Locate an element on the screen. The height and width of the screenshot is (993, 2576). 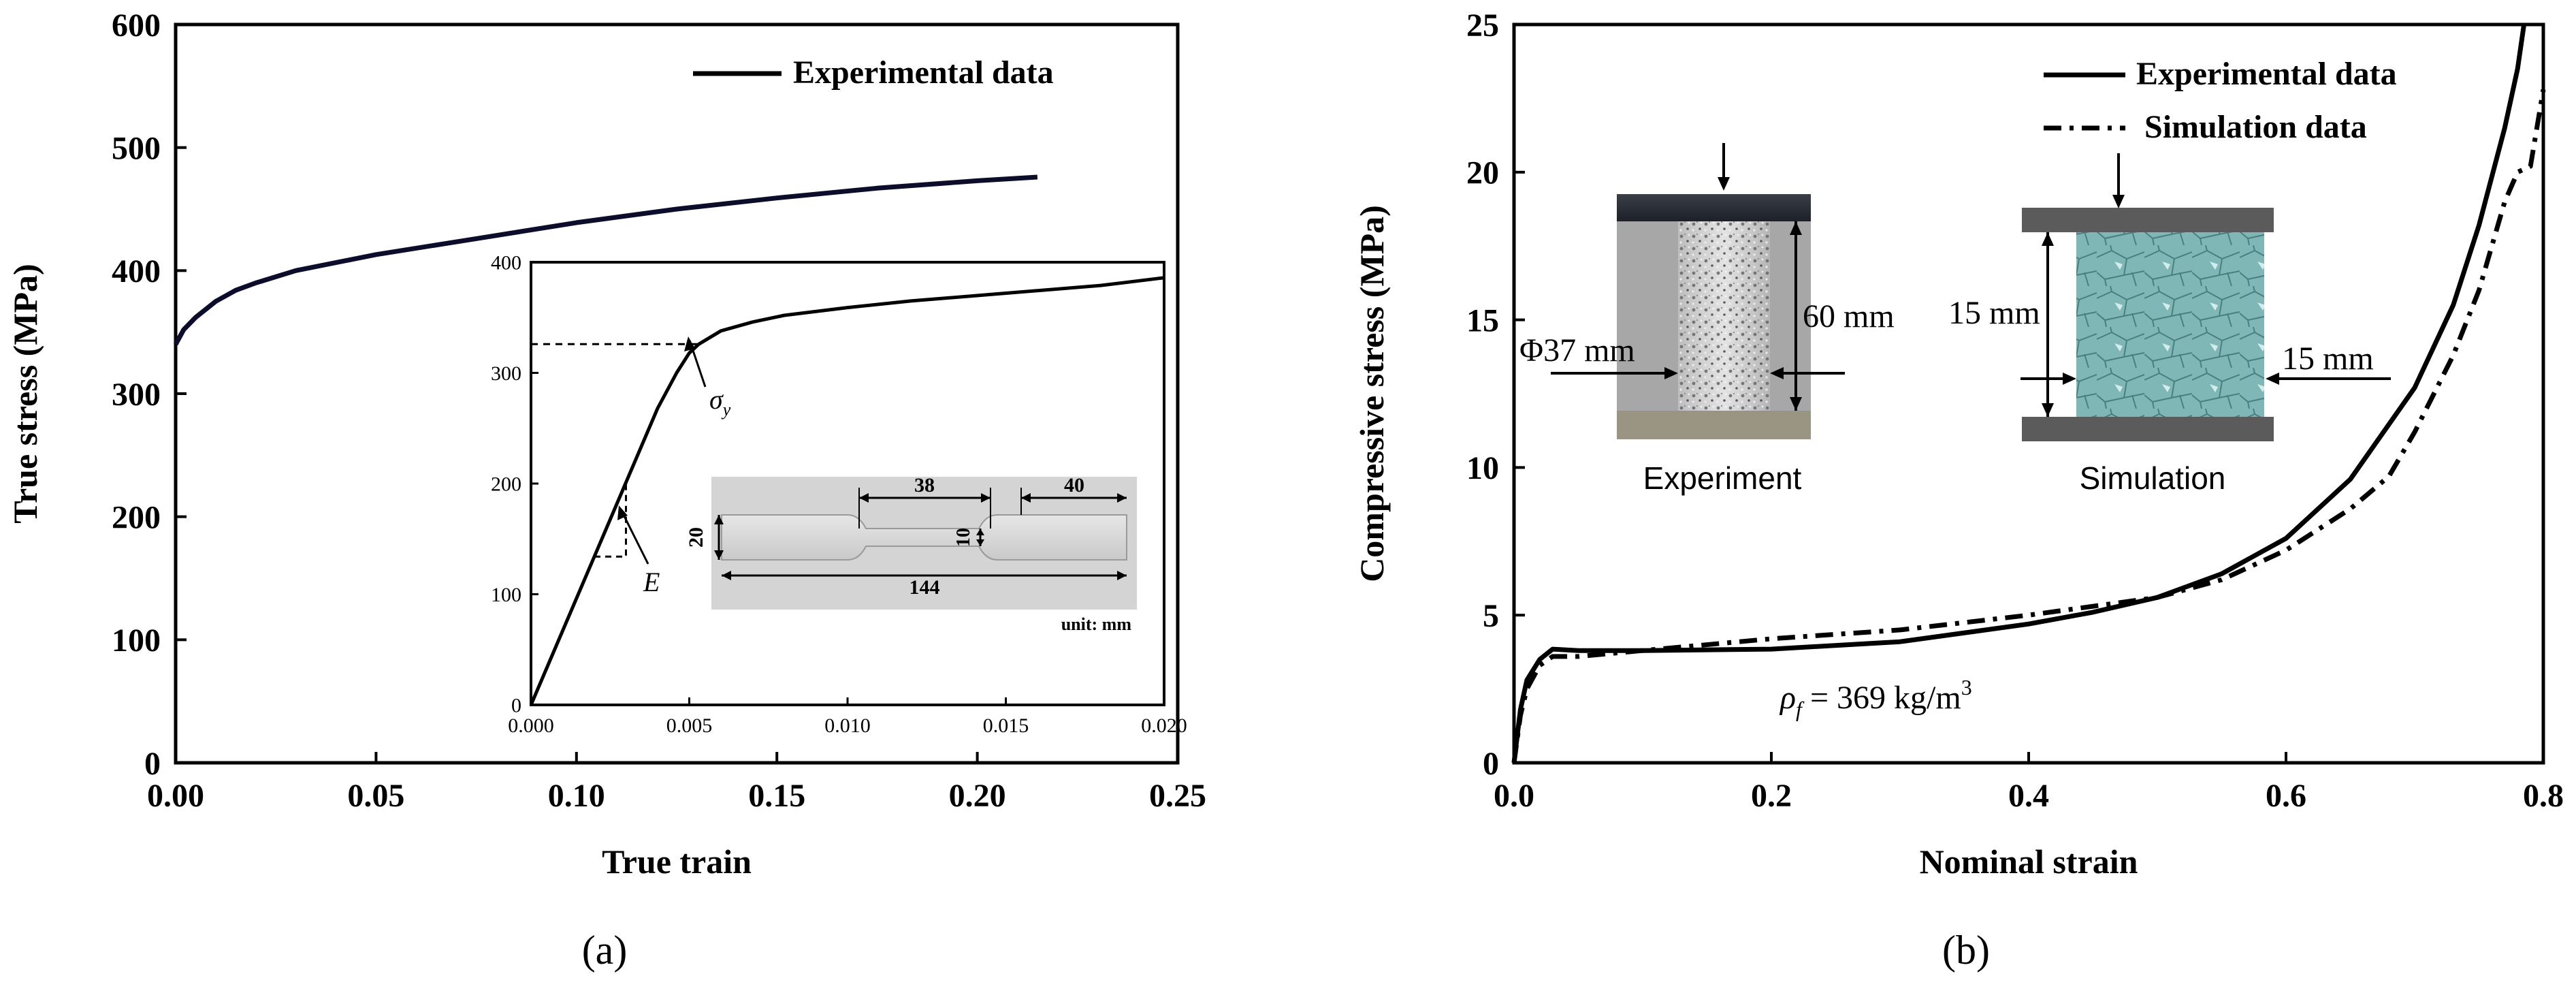
panel-a-y-tick-label: 100 is located at coordinates (137, 640).